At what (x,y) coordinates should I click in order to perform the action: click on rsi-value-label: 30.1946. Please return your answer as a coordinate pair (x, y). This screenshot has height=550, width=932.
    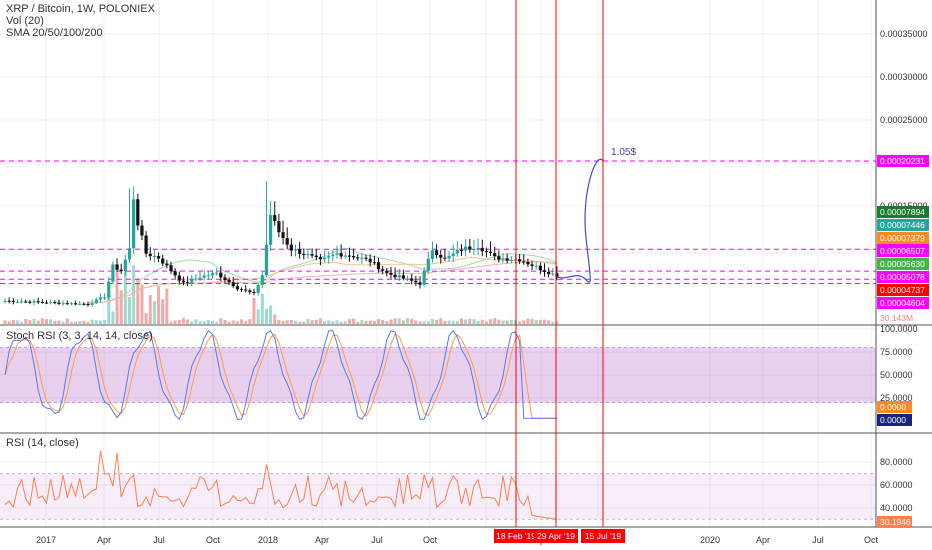
    Looking at the image, I should click on (894, 522).